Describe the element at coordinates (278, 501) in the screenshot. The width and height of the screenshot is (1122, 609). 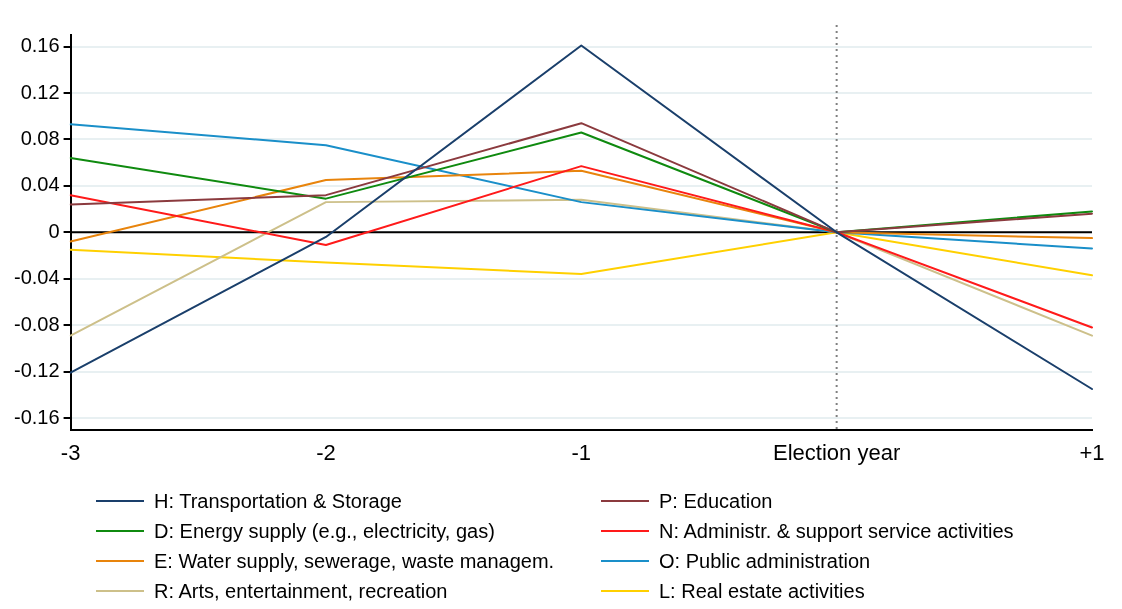
I see `legend-label: H: Transportation & Storage` at that location.